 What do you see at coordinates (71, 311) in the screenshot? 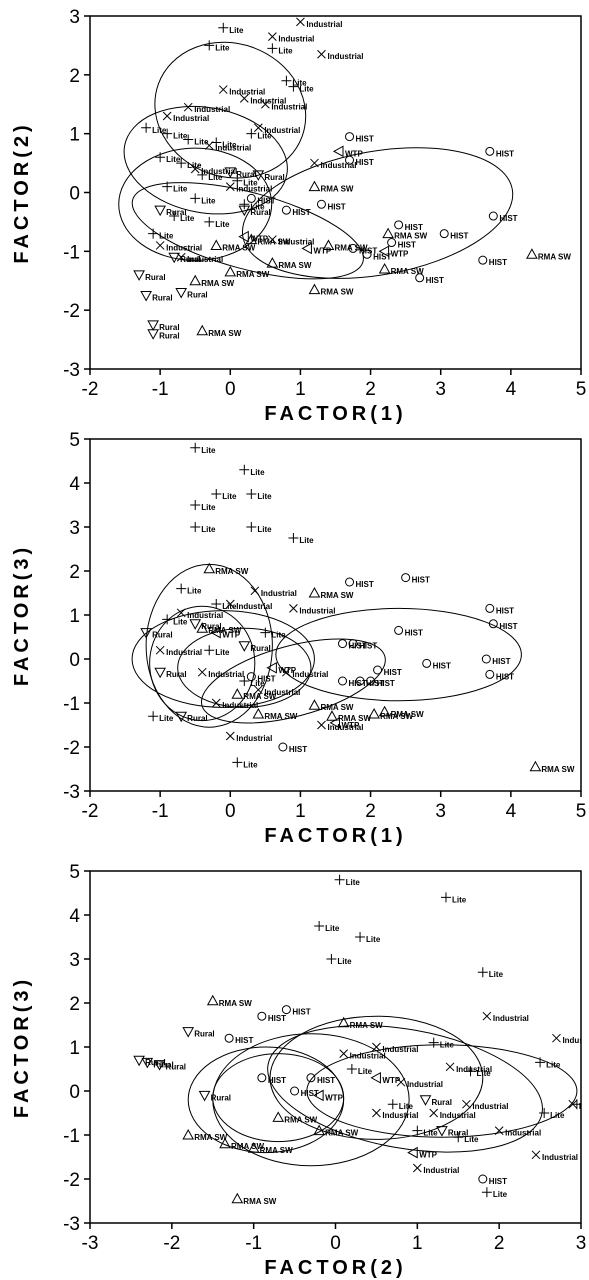
I see `y-tick-label: -2` at bounding box center [71, 311].